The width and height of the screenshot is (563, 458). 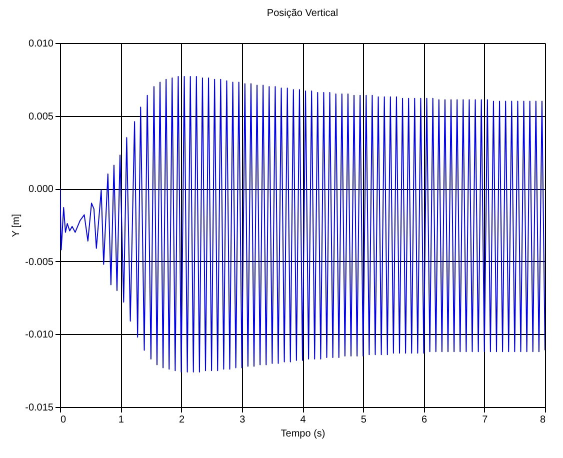 What do you see at coordinates (303, 434) in the screenshot?
I see `x-axis-title: Tempo (s)` at bounding box center [303, 434].